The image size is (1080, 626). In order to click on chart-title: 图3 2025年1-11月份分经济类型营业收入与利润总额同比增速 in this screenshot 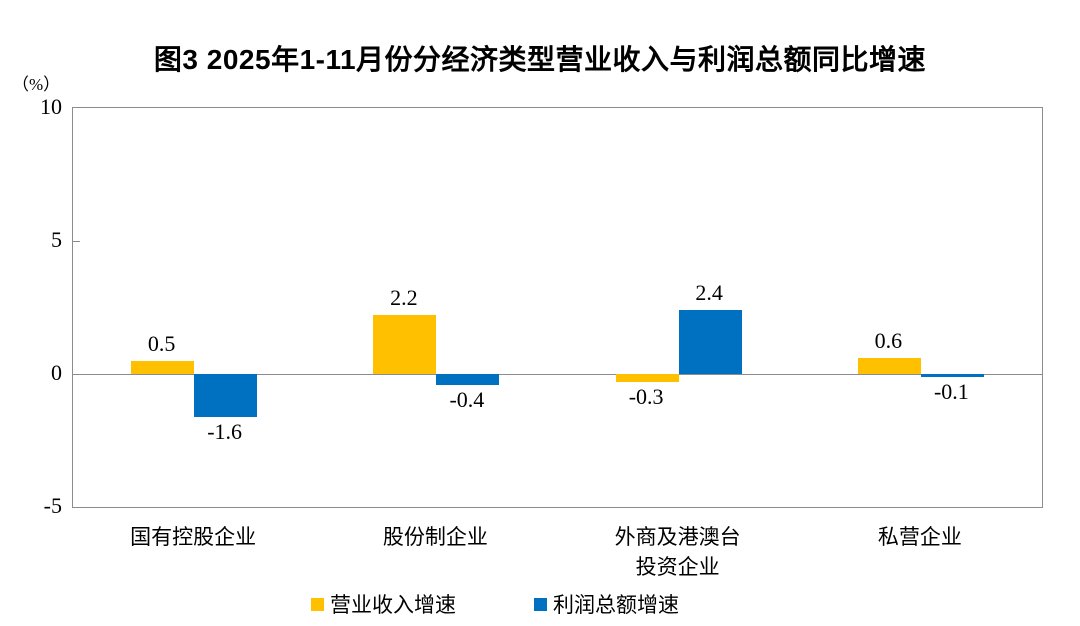, I will do `click(540, 59)`.